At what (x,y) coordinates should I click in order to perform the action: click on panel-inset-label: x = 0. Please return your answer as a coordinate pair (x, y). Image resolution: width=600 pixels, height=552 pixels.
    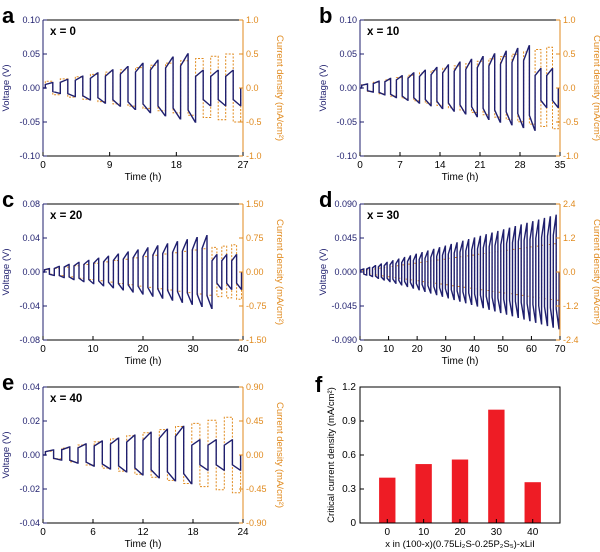
    Looking at the image, I should click on (63, 32).